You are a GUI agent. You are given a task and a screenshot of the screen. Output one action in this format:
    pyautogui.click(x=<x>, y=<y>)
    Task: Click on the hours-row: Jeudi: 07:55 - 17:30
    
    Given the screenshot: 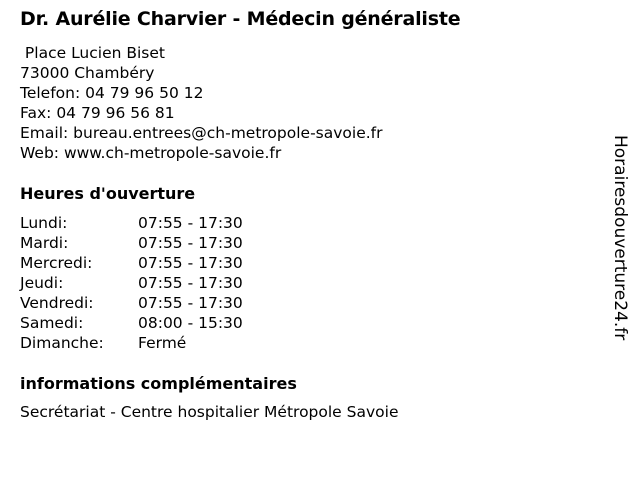 What is the action you would take?
    pyautogui.click(x=131, y=283)
    